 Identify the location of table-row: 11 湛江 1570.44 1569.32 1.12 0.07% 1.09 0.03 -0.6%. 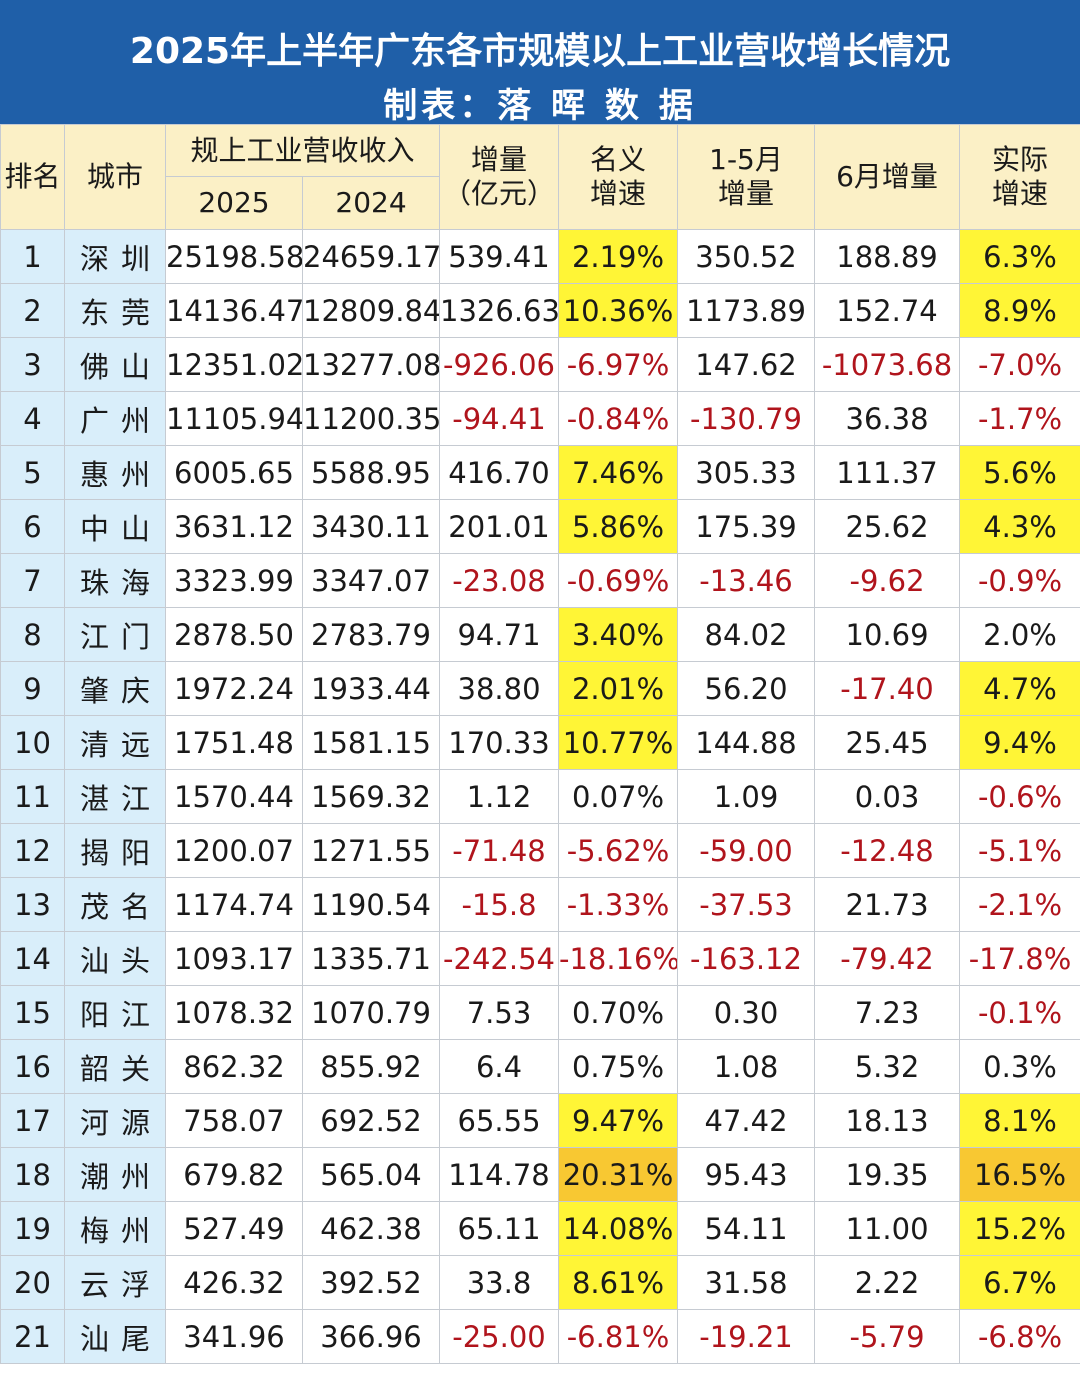
(540, 796).